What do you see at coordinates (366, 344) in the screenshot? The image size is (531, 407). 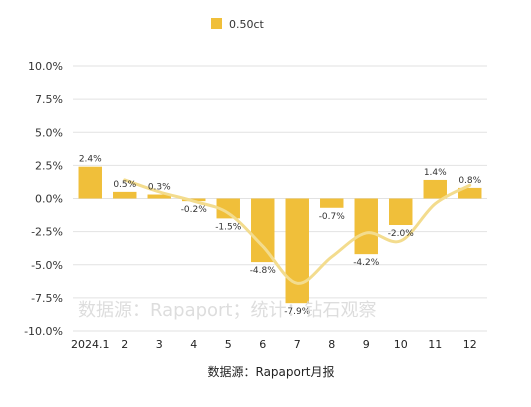 I see `x-tick-label: 9` at bounding box center [366, 344].